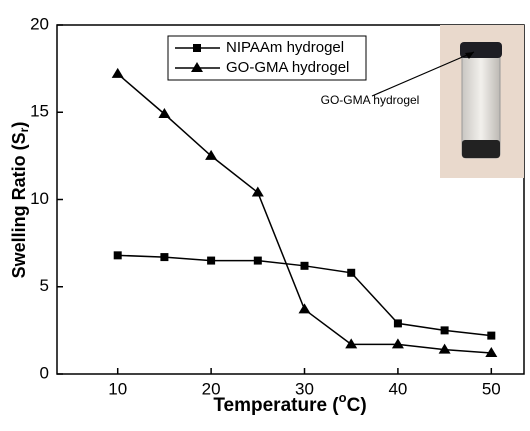 Image resolution: width=530 pixels, height=431 pixels. I want to click on x-label-end: C), so click(357, 405).